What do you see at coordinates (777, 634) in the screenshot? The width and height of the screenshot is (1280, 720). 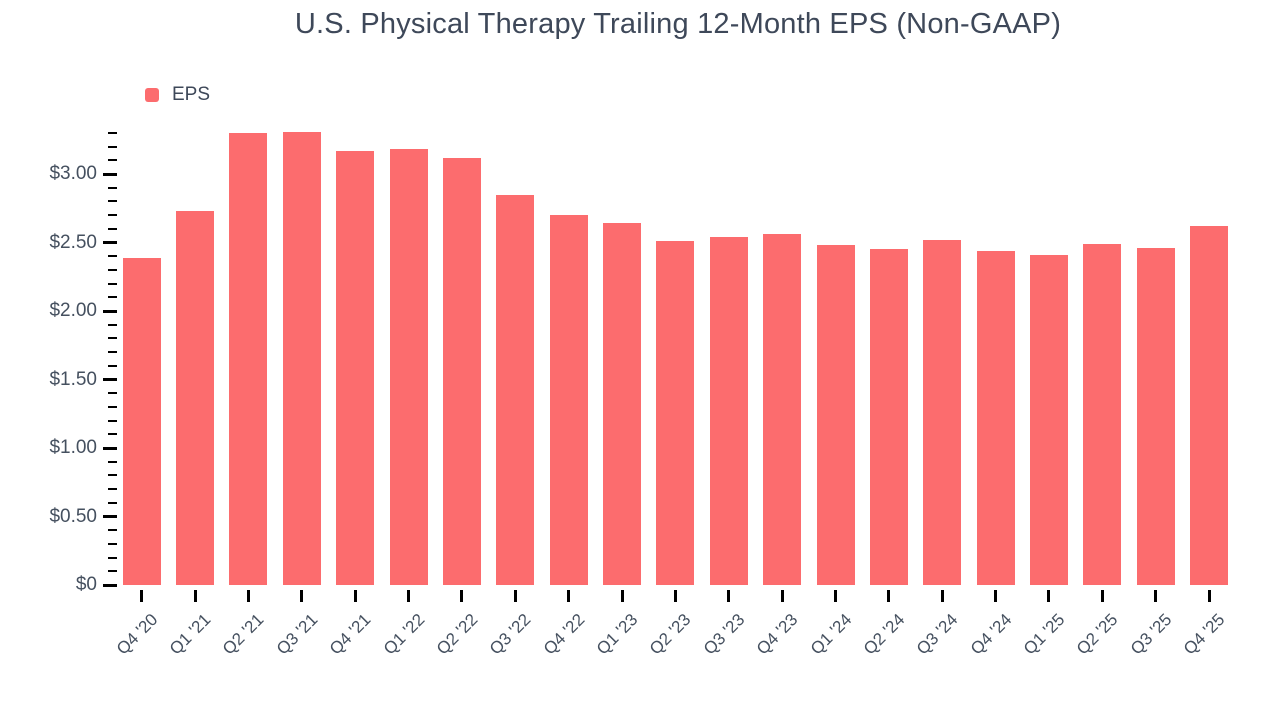 I see `x-axis-label-q4-23: Q4 '23` at bounding box center [777, 634].